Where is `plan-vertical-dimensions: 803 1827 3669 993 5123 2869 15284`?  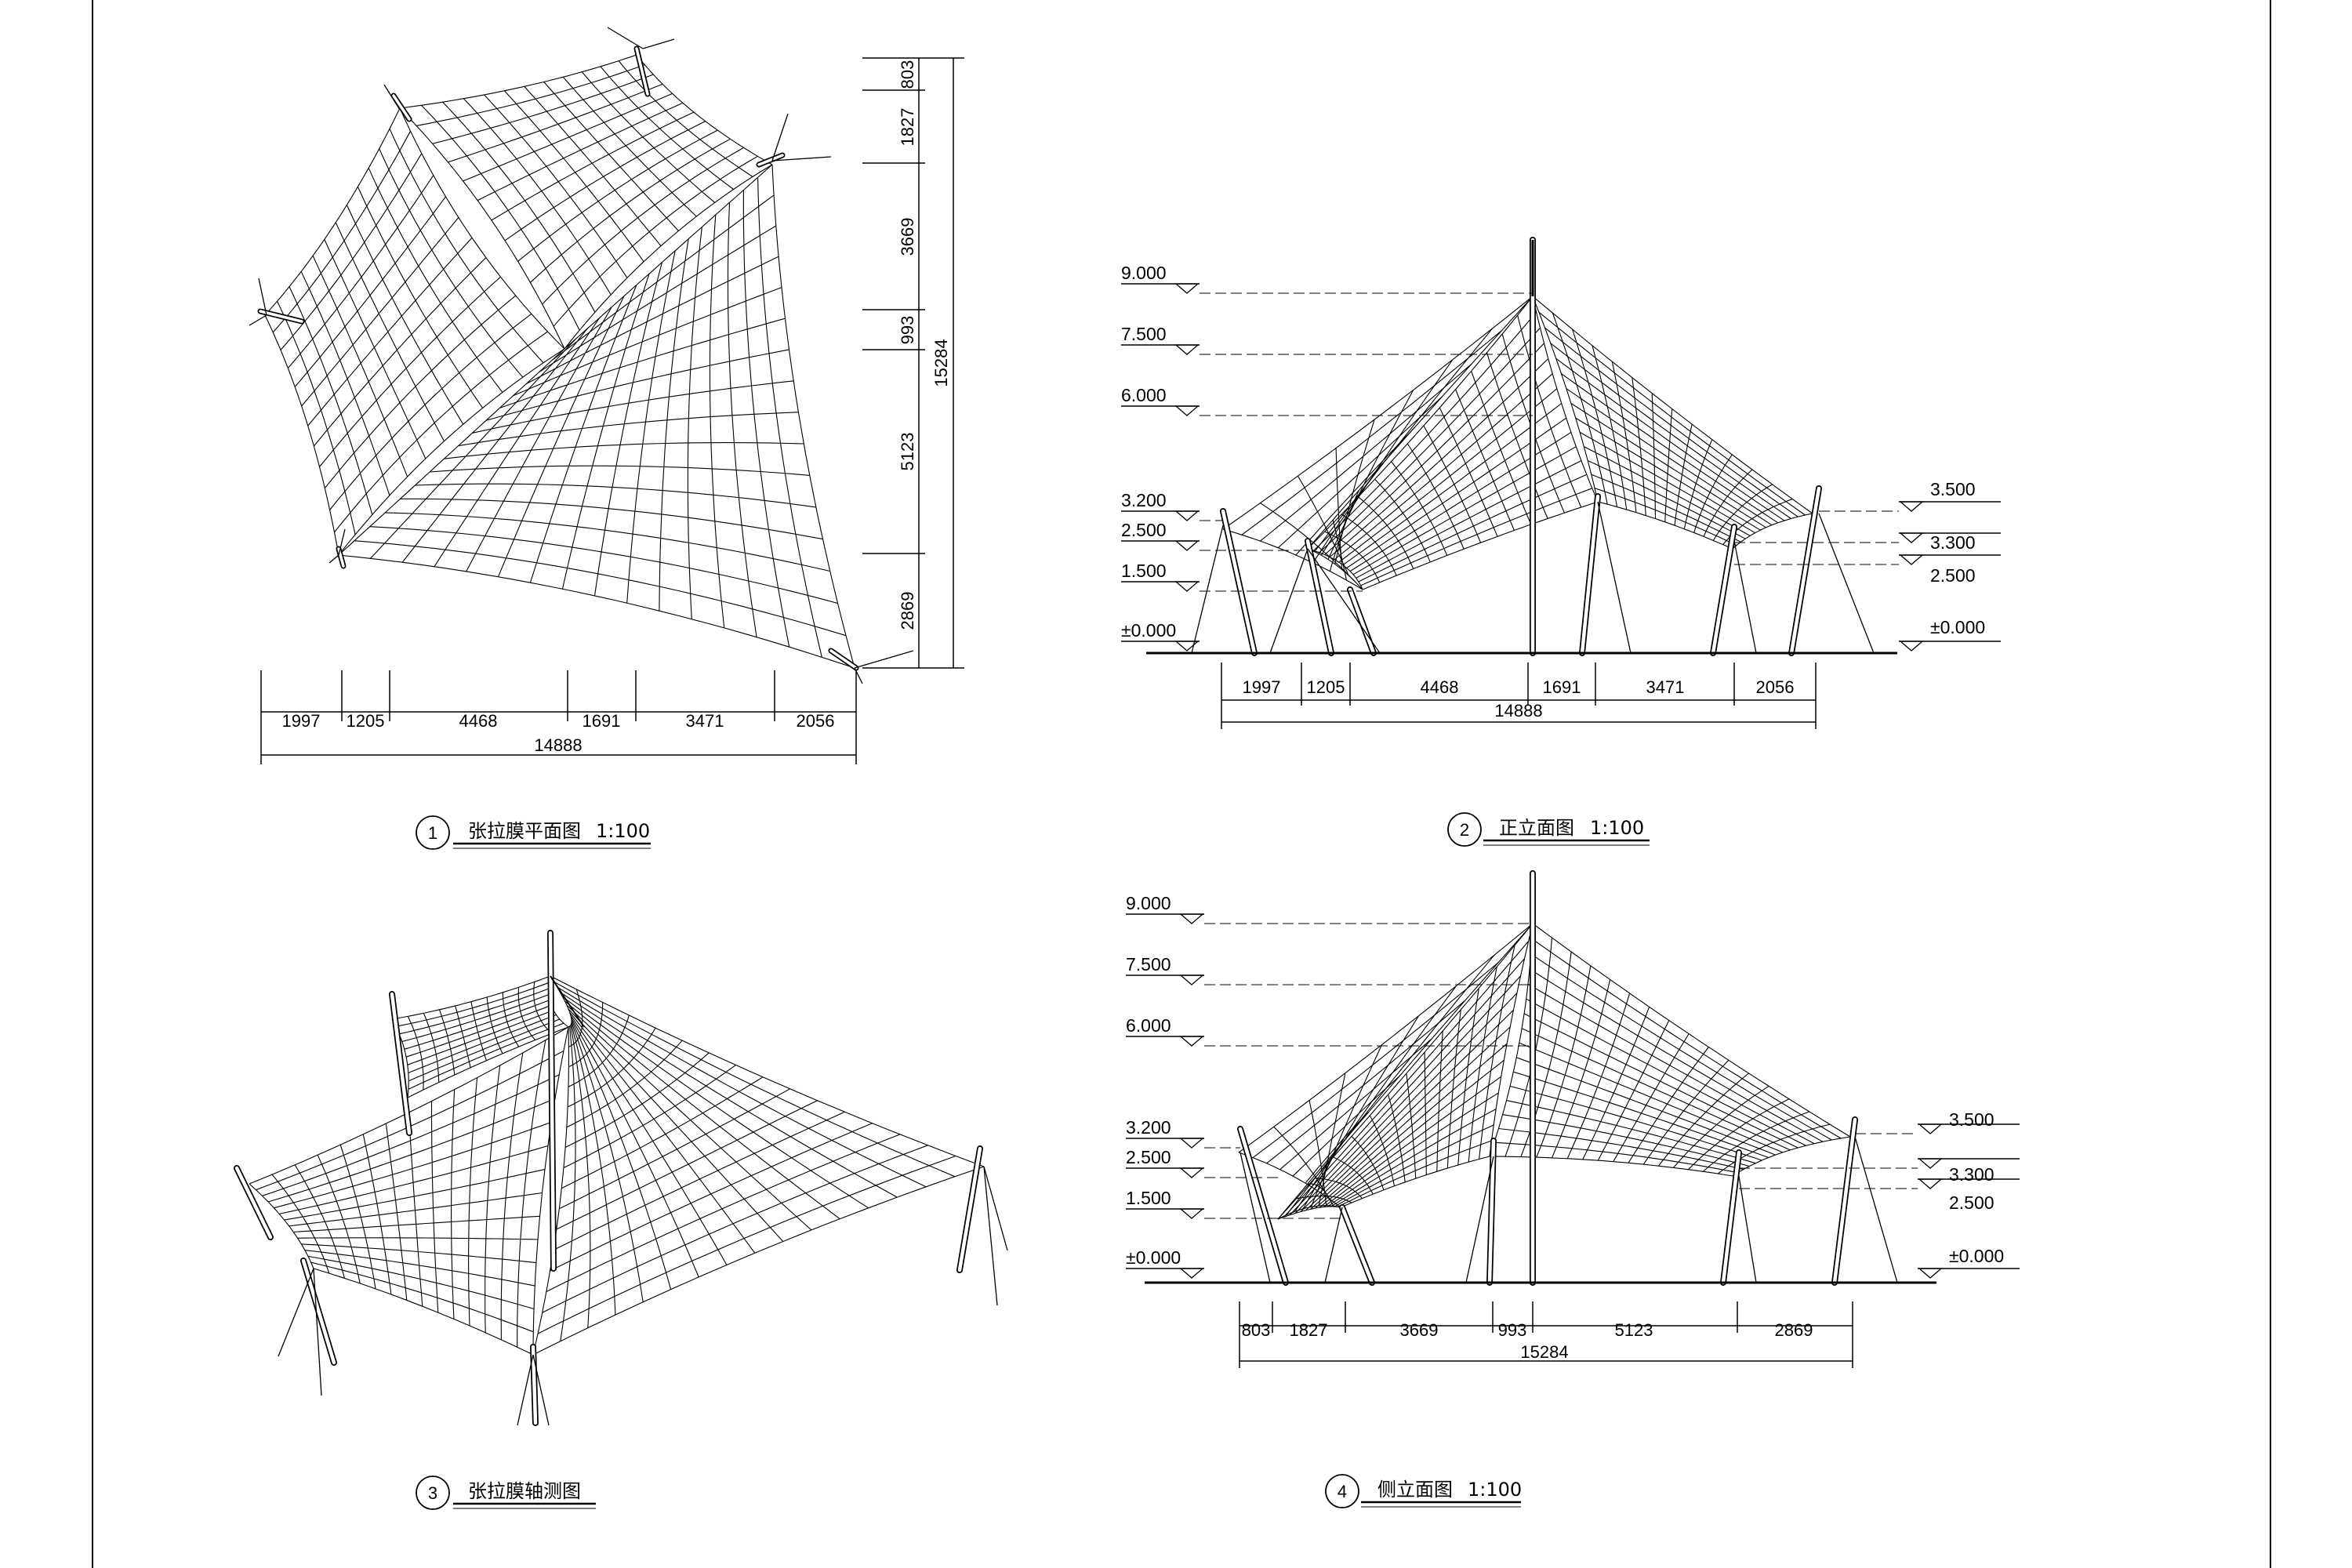
plan-vertical-dimensions: 803 1827 3669 993 5123 2869 15284 is located at coordinates (913, 363).